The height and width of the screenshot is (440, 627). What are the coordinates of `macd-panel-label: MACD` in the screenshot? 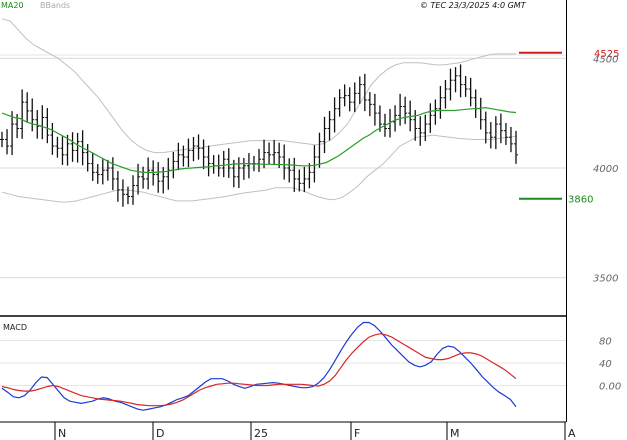 It's located at (15, 327).